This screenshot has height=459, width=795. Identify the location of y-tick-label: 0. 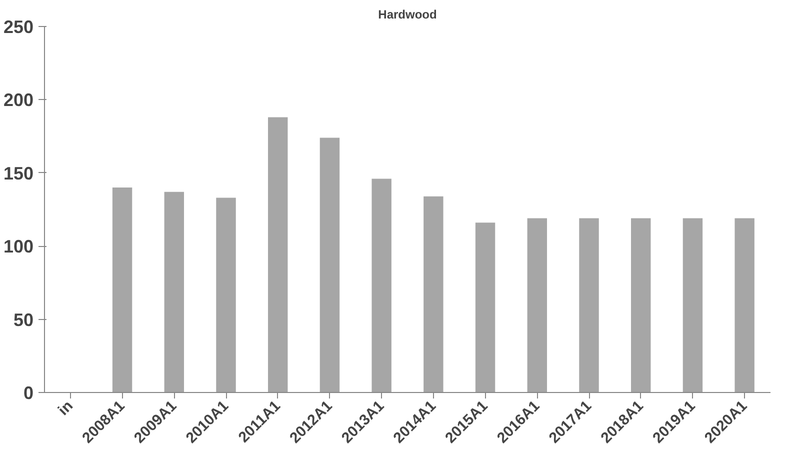
(28, 393).